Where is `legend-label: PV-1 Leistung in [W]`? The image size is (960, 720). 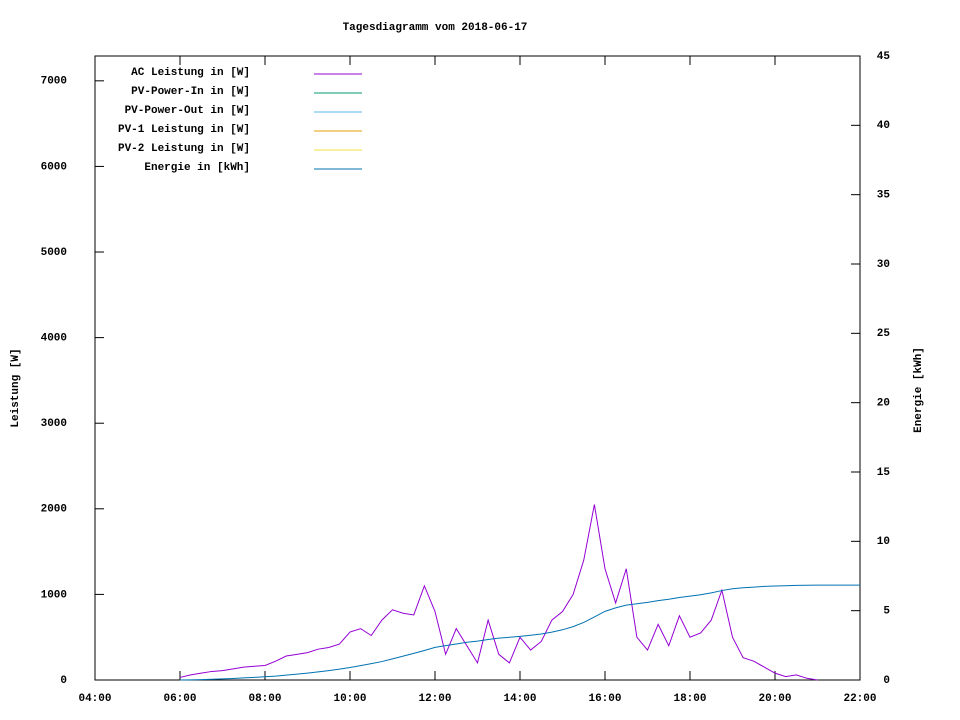
legend-label: PV-1 Leistung in [W] is located at coordinates (184, 130).